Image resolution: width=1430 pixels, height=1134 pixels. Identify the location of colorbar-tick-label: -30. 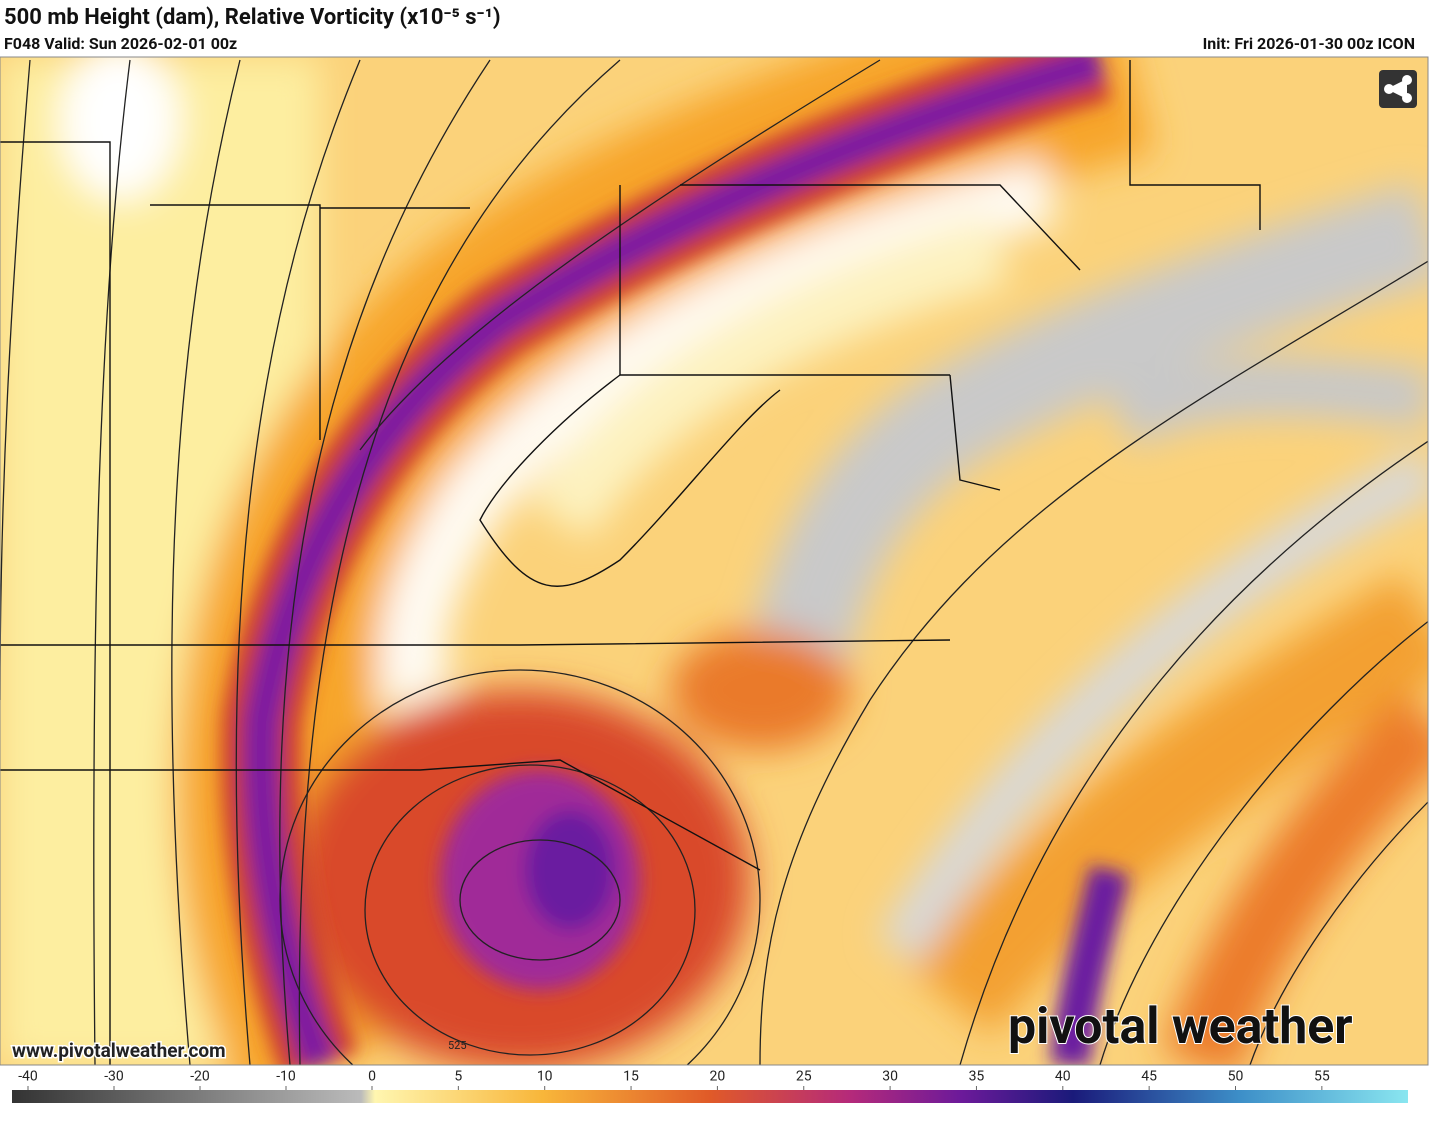
(114, 1077).